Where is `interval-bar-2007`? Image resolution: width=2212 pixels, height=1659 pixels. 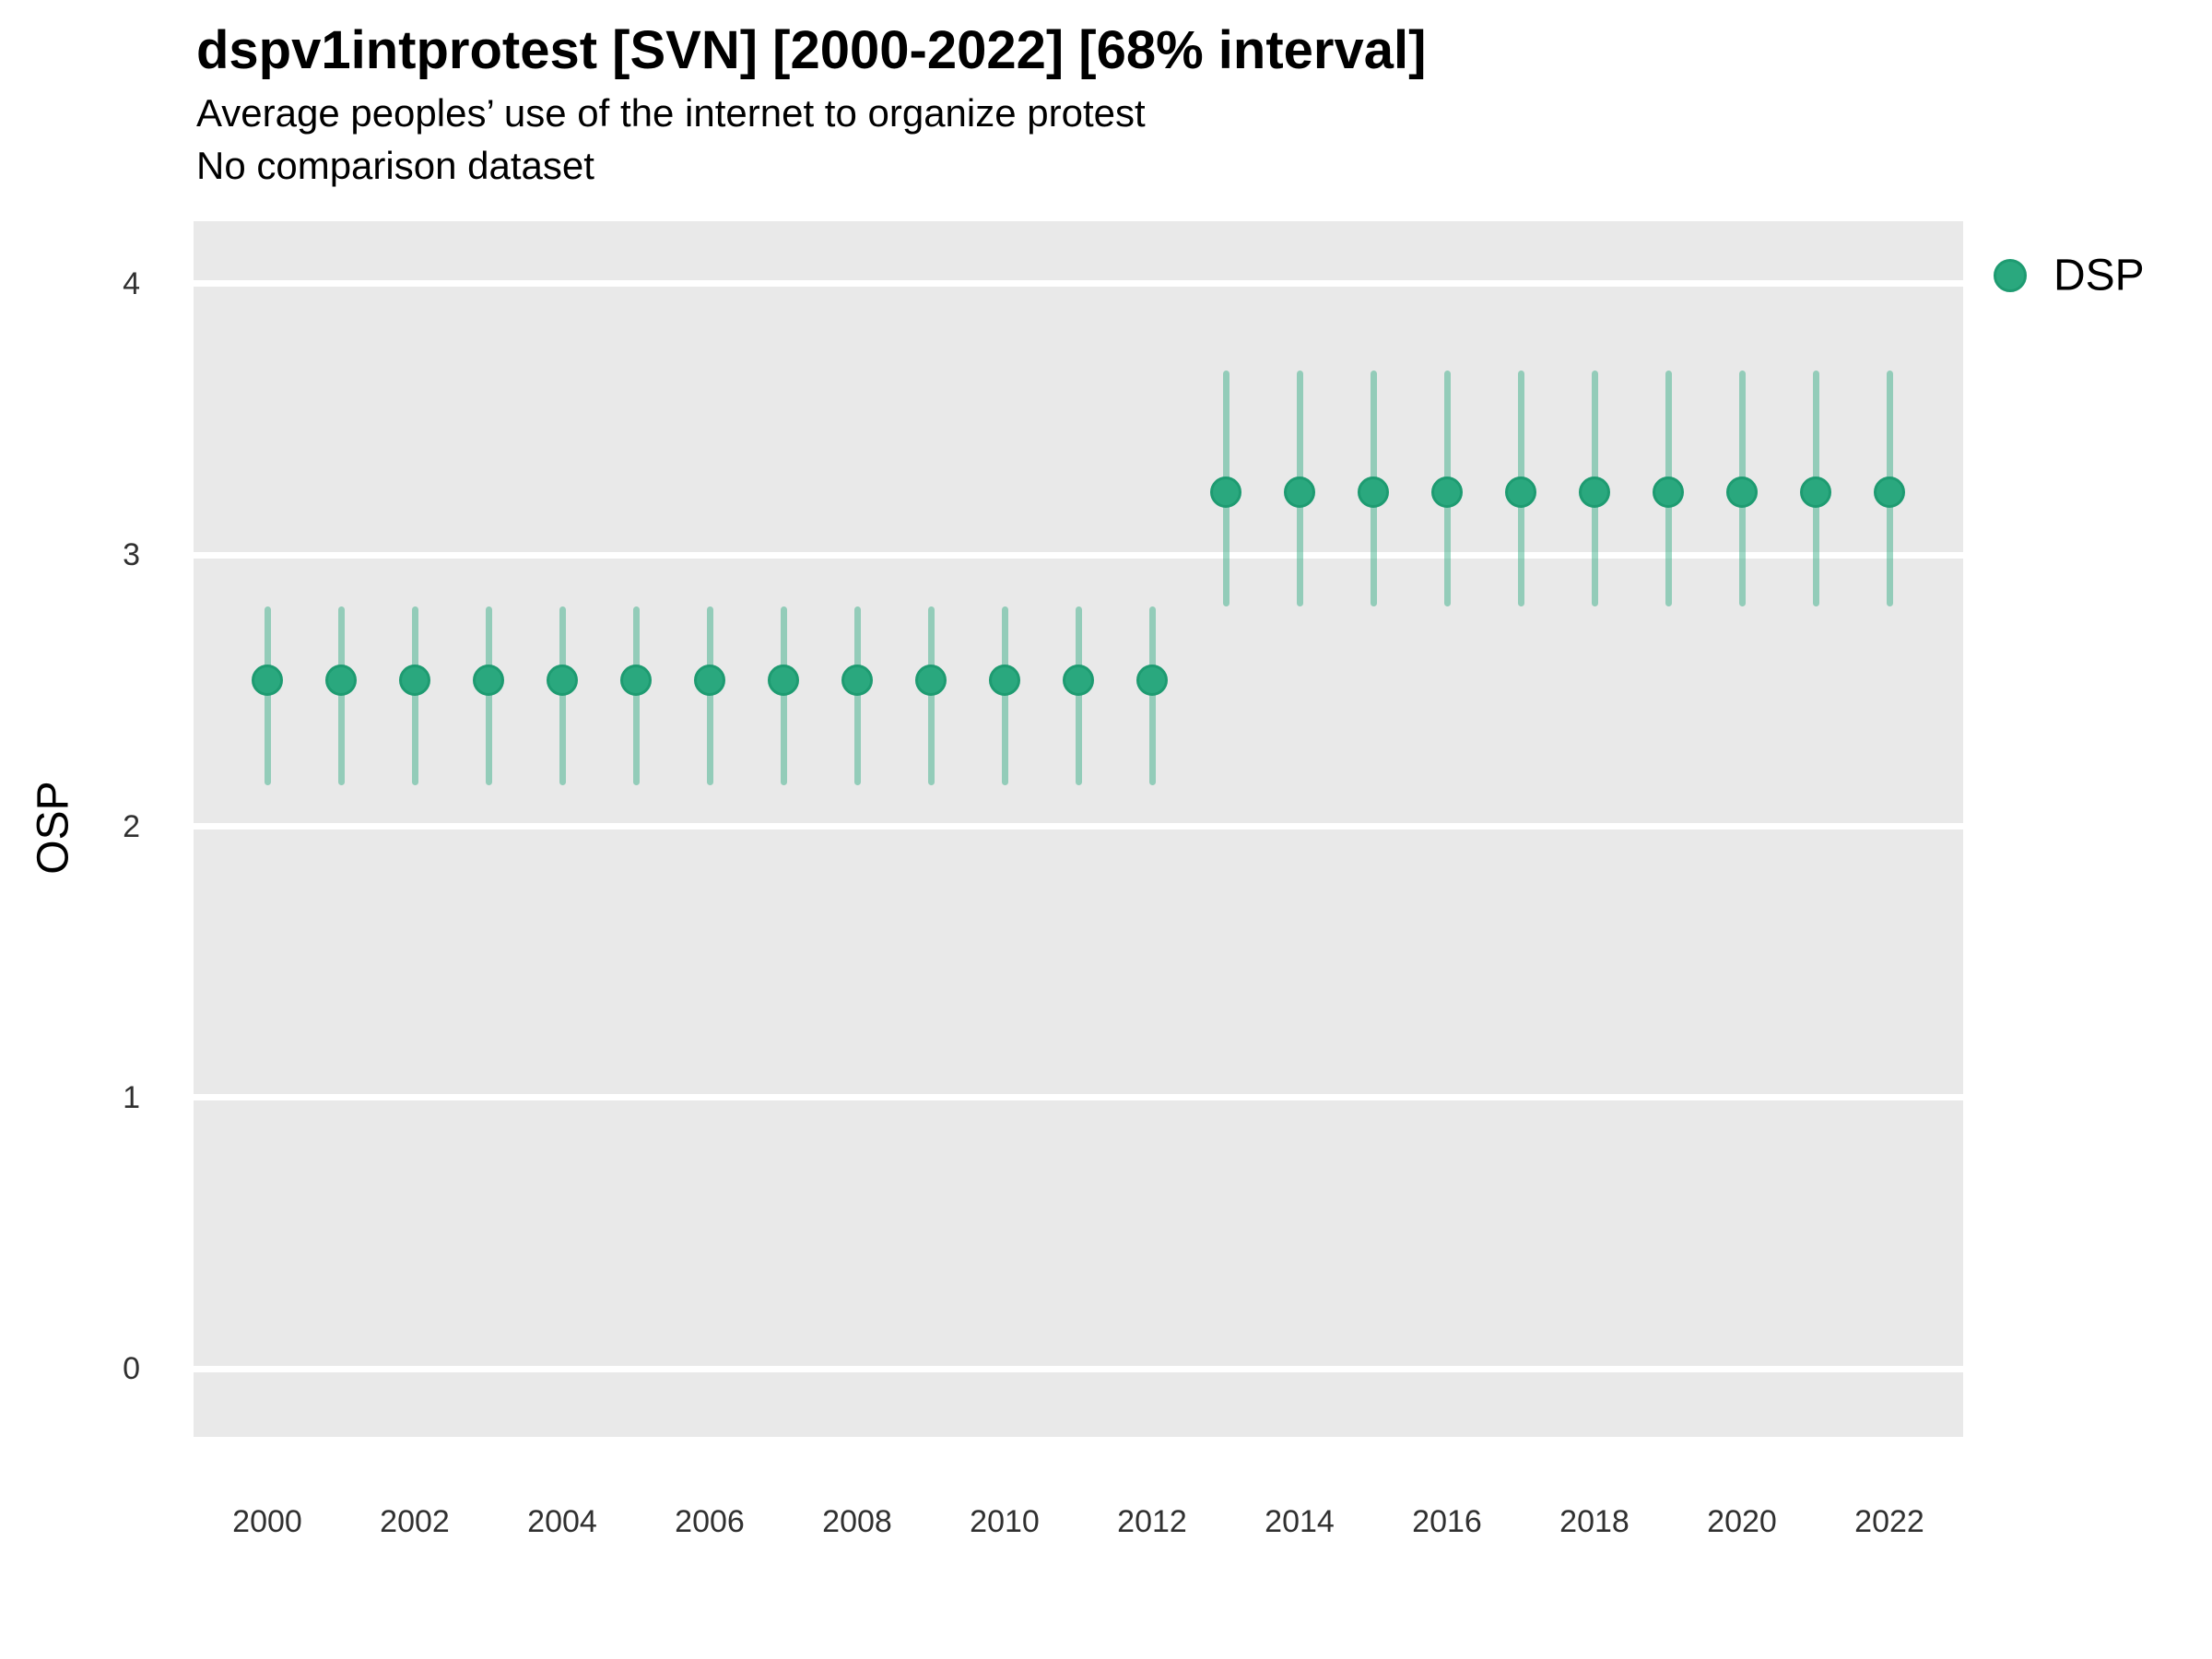
interval-bar-2007 is located at coordinates (783, 696).